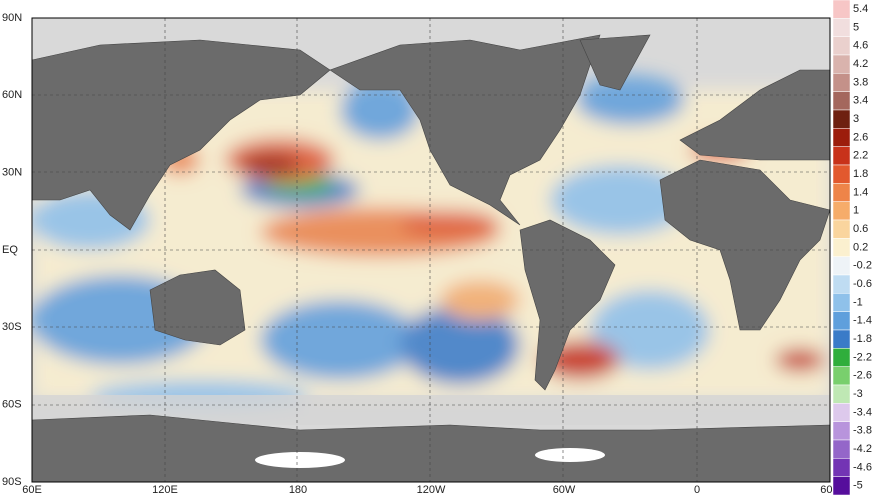 Image resolution: width=880 pixels, height=500 pixels. What do you see at coordinates (12, 405) in the screenshot?
I see `lat-label: 60S` at bounding box center [12, 405].